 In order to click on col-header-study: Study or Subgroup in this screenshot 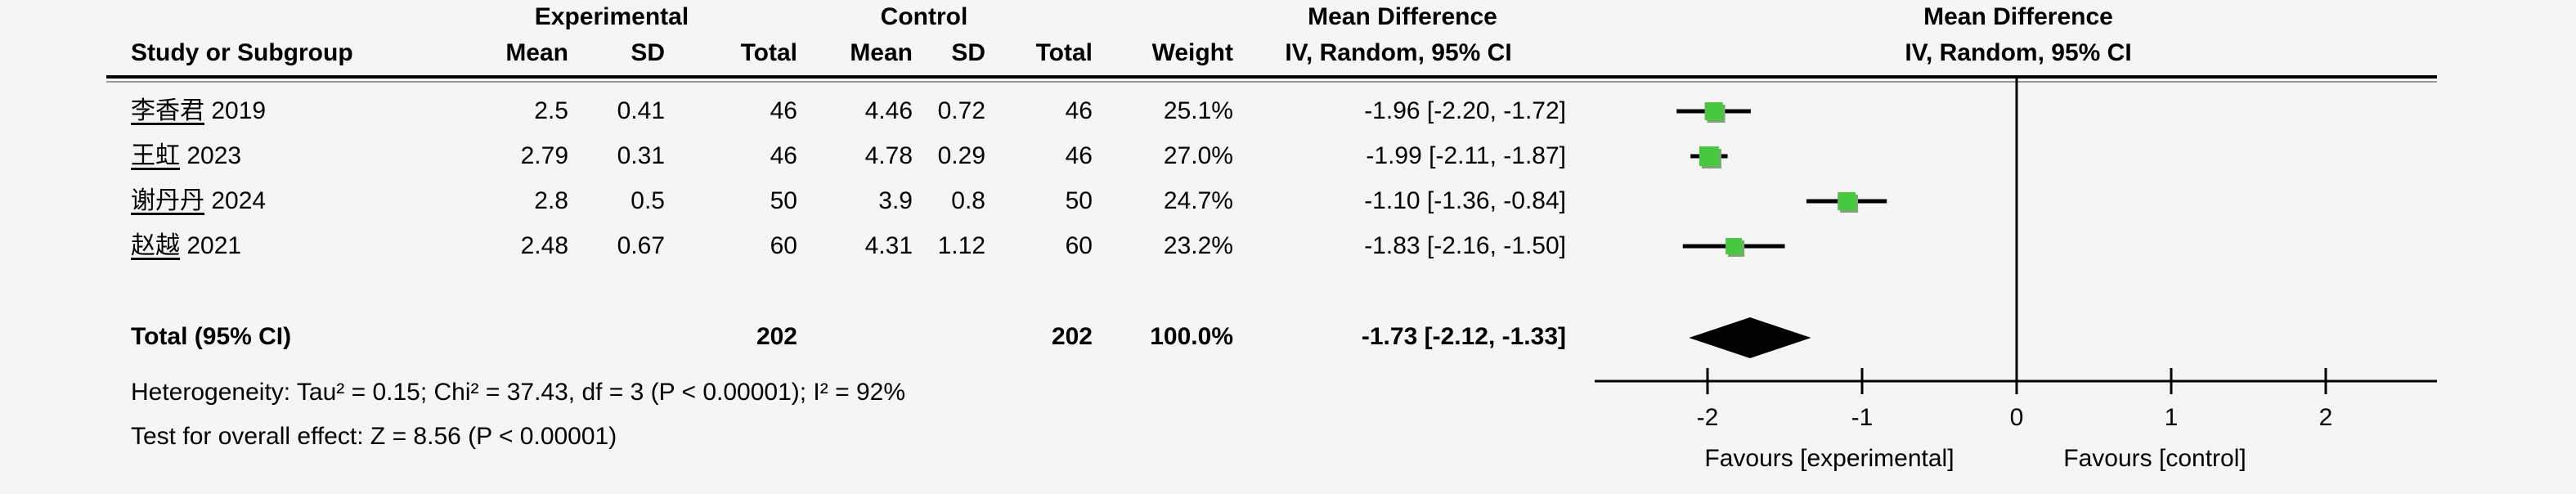, I will do `click(242, 52)`.